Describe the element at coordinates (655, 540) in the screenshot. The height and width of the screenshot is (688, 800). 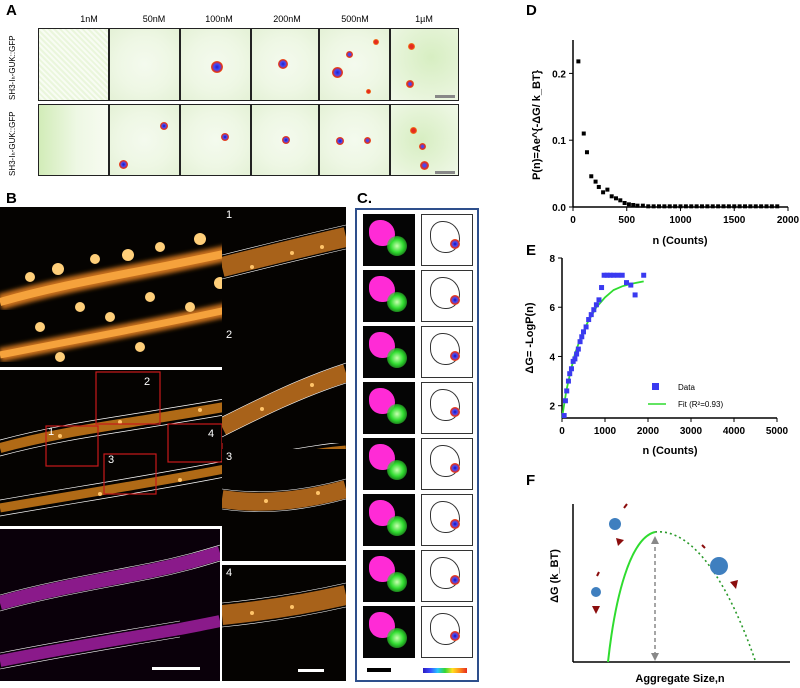
I see `arrow-head-up` at that location.